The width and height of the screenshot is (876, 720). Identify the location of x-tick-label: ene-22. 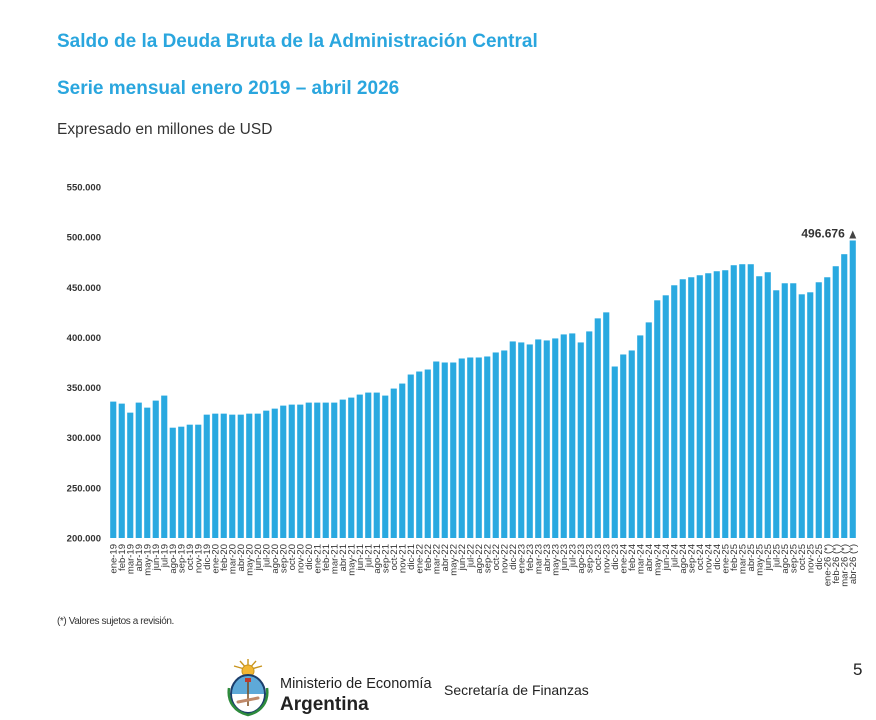
(419, 559).